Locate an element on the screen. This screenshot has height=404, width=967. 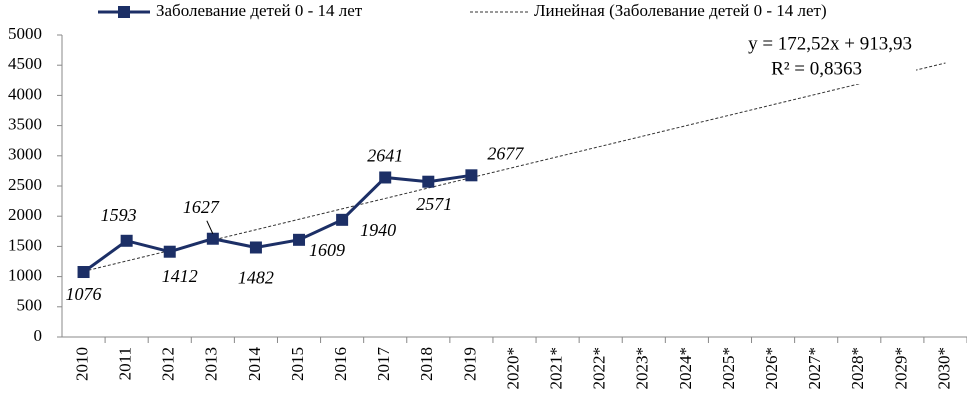
data-label: 2641 is located at coordinates (385, 156).